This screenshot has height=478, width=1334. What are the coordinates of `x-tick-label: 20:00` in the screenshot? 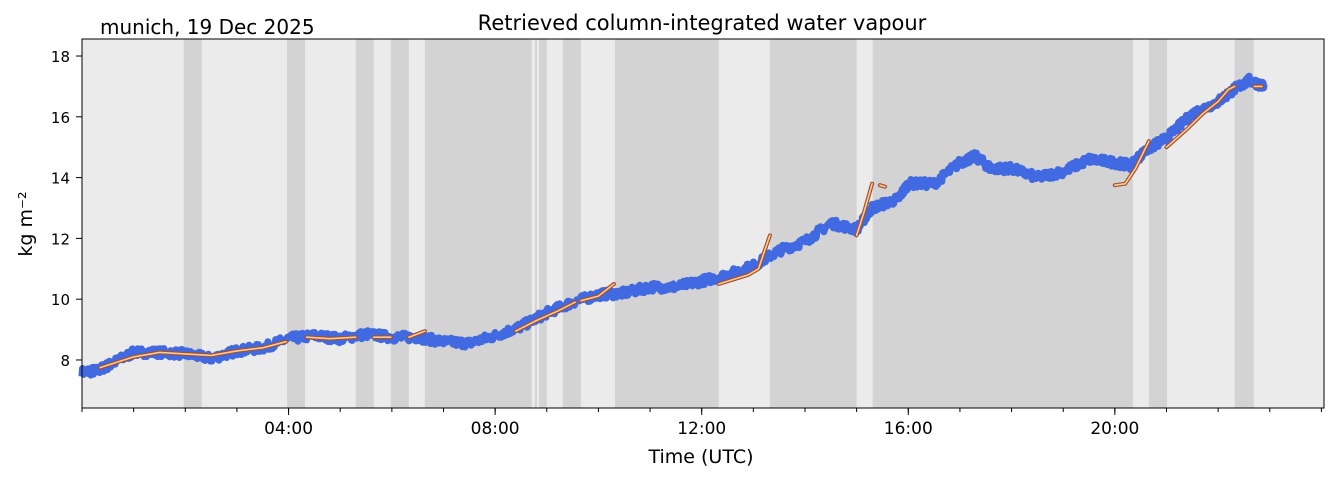 It's located at (1114, 429).